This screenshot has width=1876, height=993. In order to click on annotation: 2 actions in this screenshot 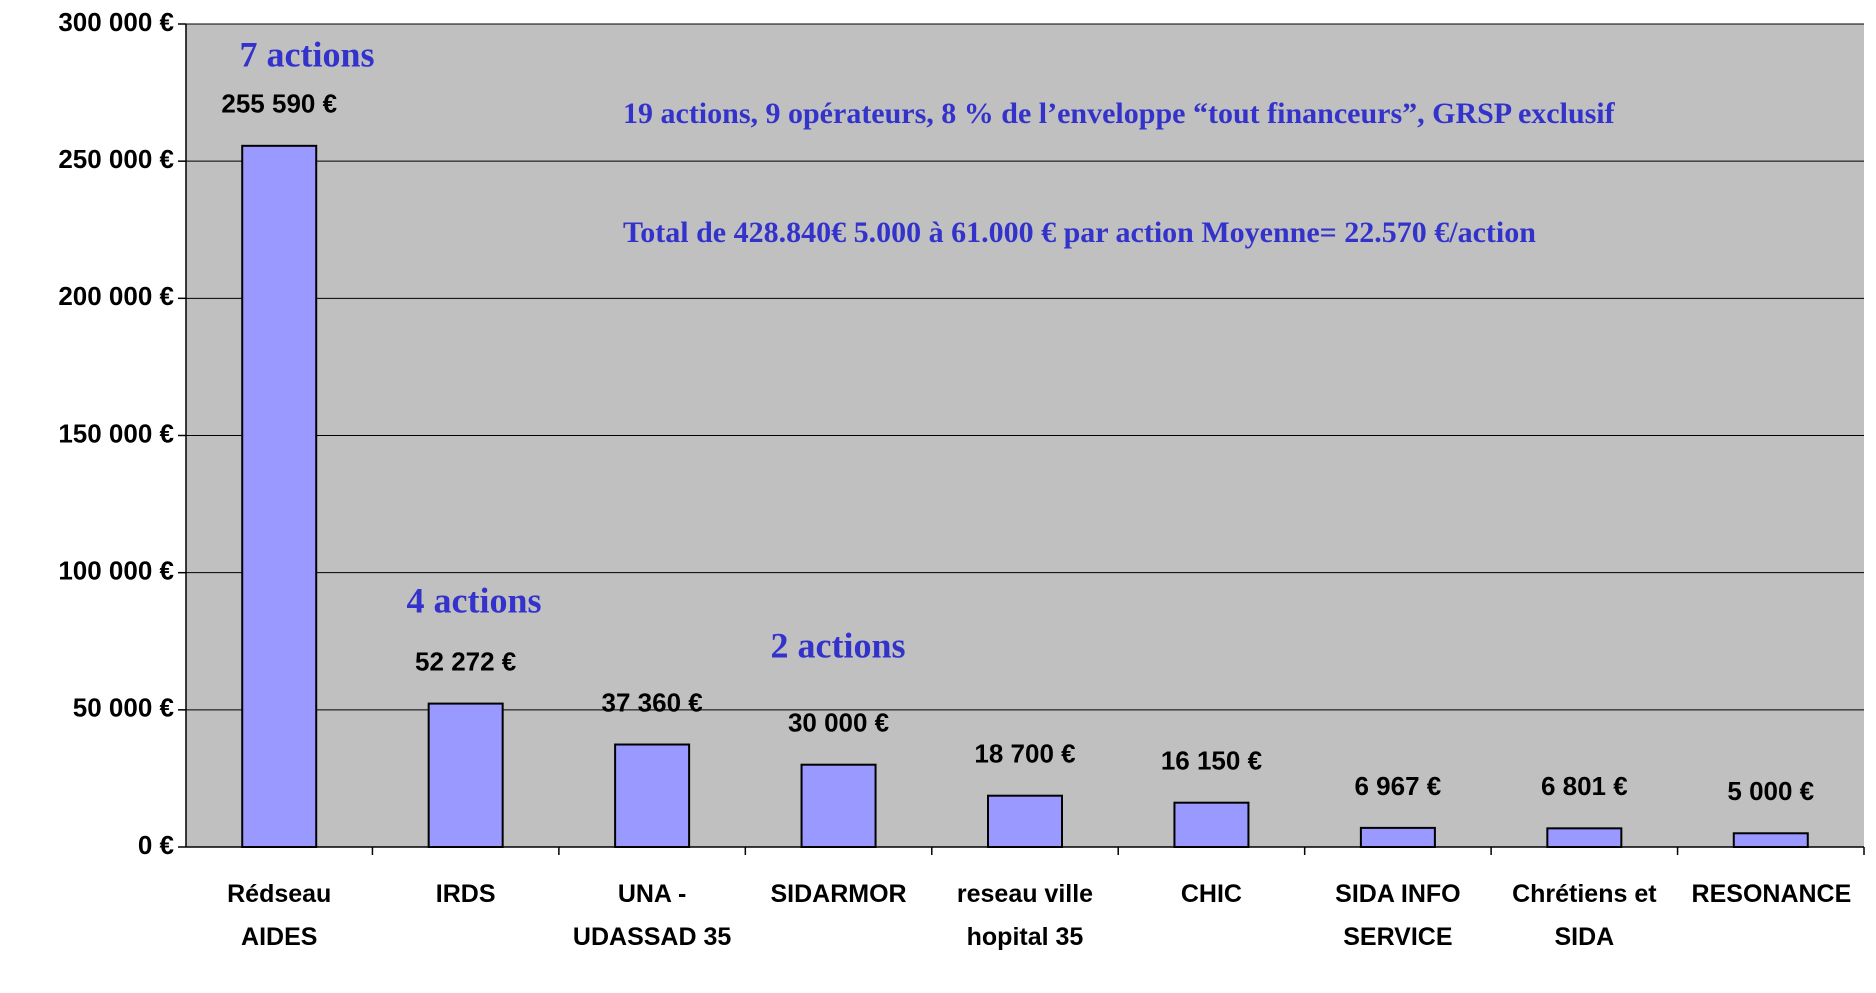, I will do `click(838, 645)`.